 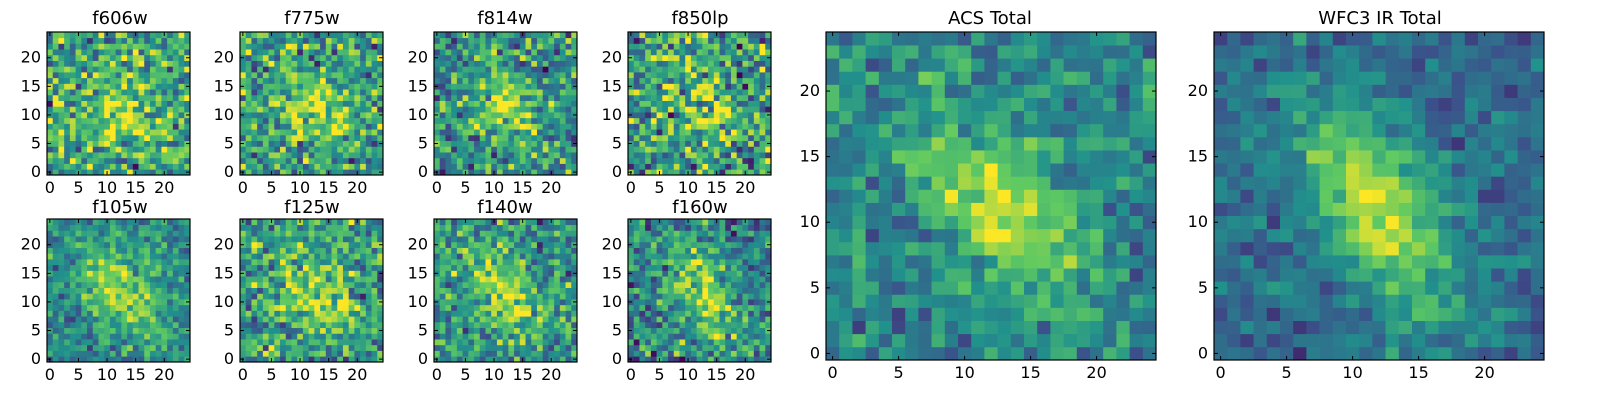 I want to click on x-tick-label: 10, so click(x=107, y=187).